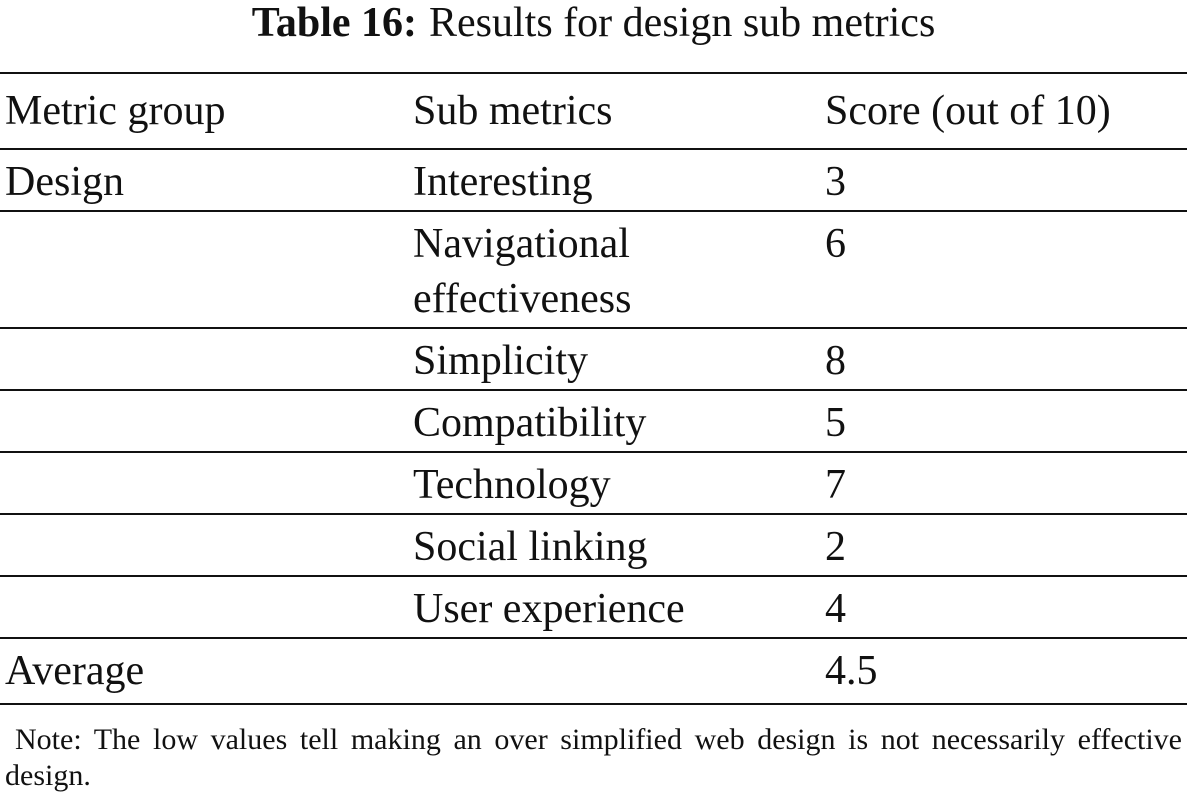  I want to click on table-row: Social linking 2, so click(593, 545).